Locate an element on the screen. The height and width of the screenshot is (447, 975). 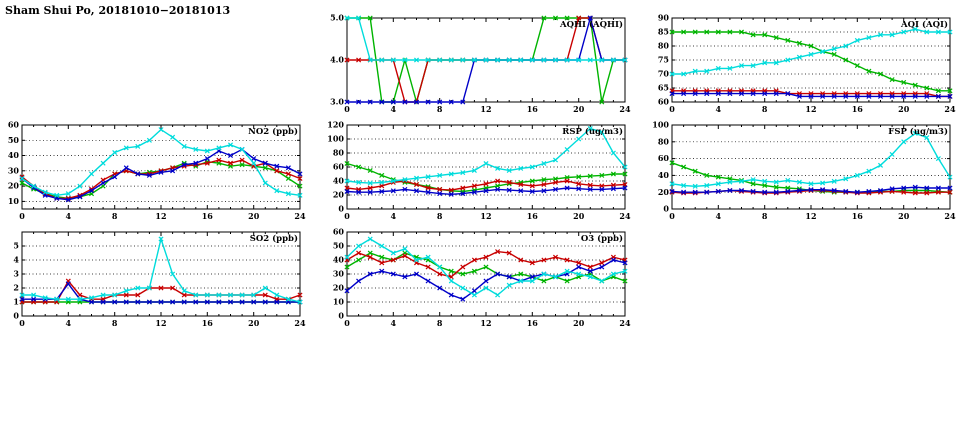
chart-canvas: 0 20 40 60 80 100 0 4 8 12 16 20 24 FSP (ug/m3) is located at coordinates (804, 170).